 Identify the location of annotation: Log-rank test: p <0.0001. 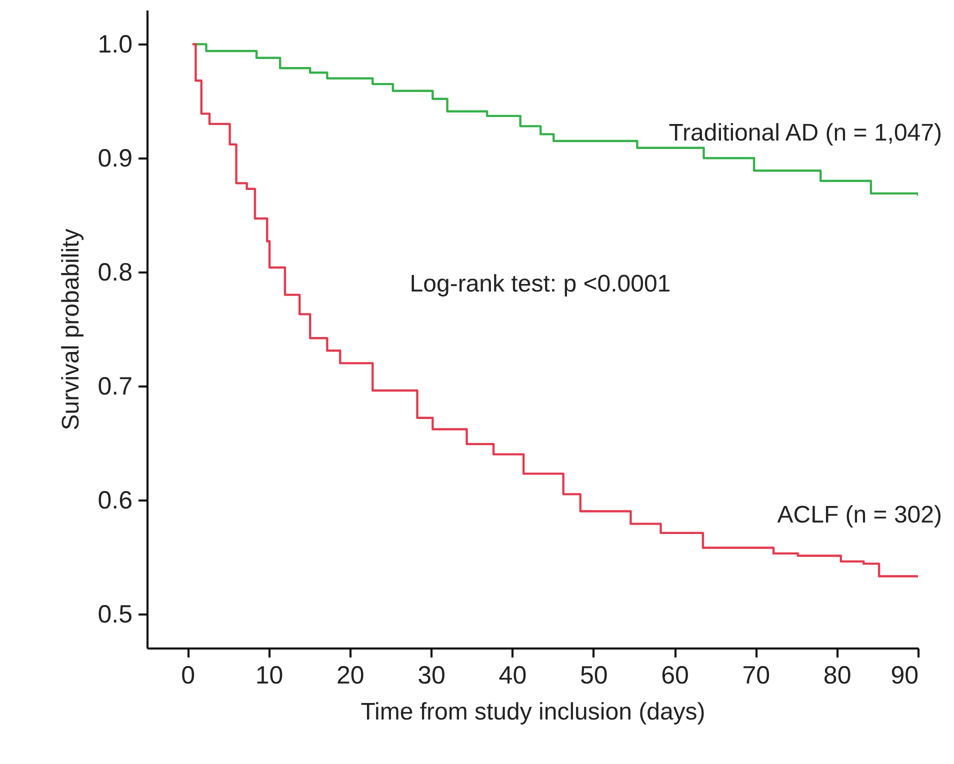
(540, 284).